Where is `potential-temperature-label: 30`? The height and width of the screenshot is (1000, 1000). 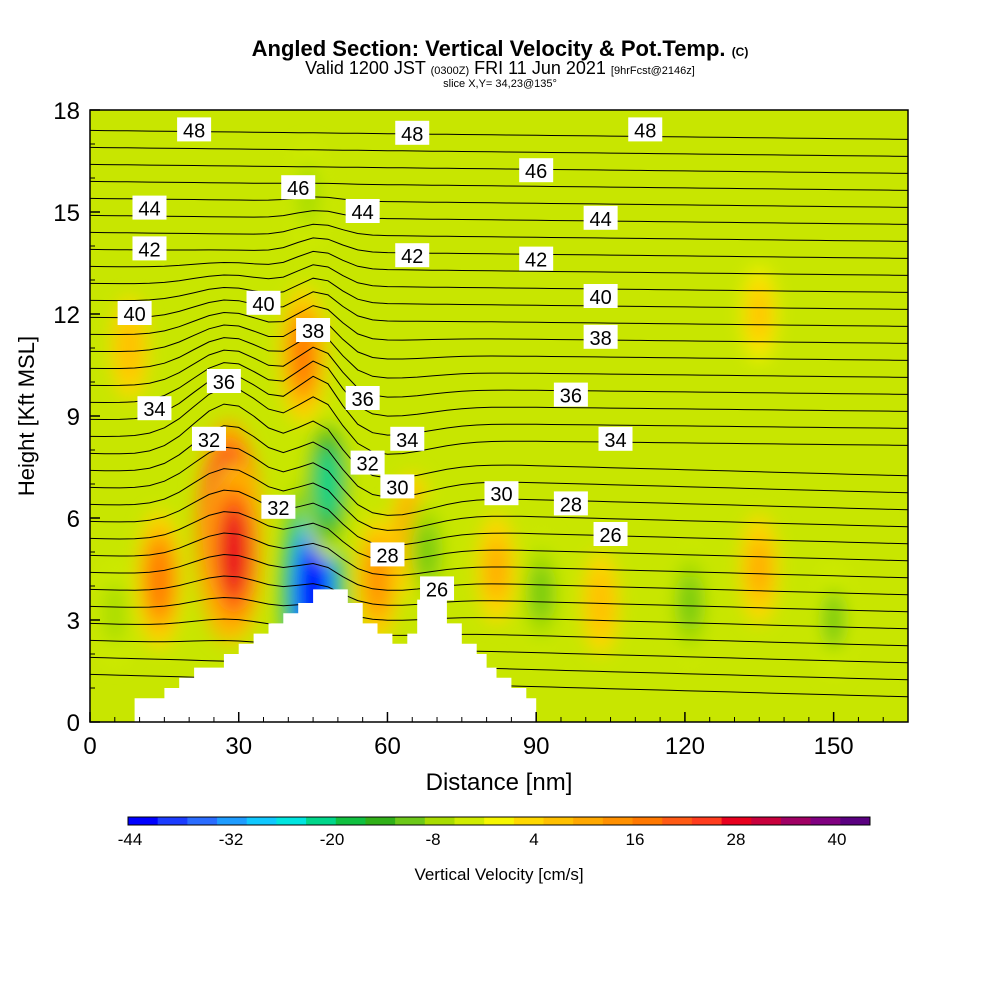
potential-temperature-label: 30 is located at coordinates (501, 493).